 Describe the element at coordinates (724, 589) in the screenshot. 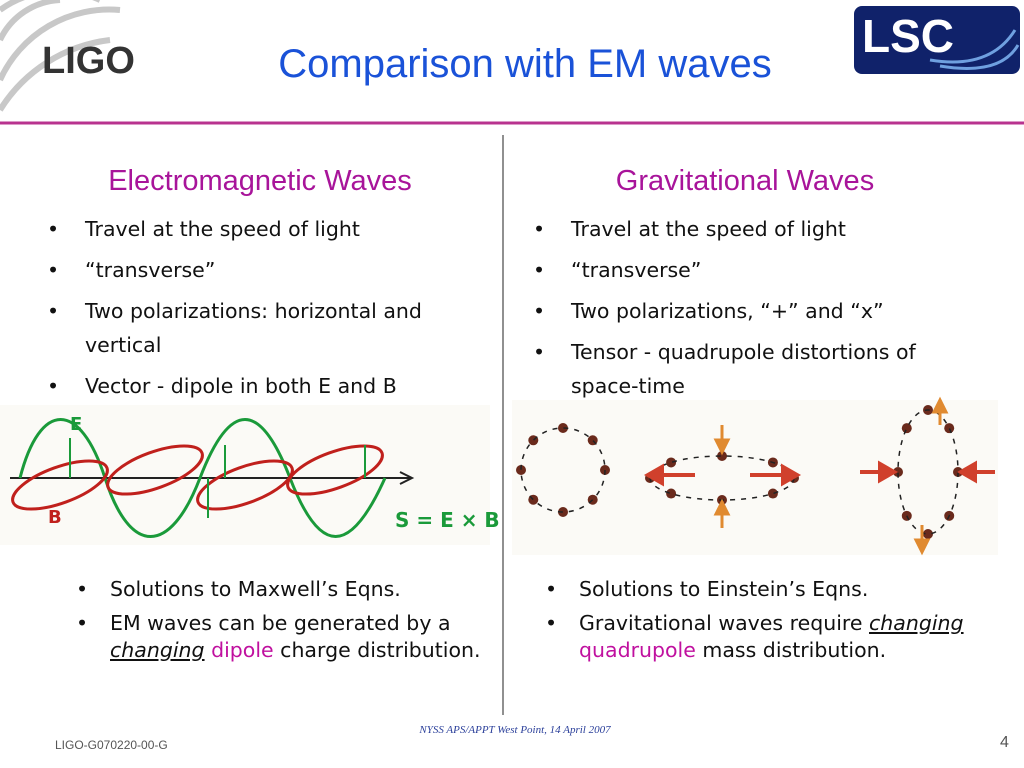

I see `note-text: Solutions to Einstein’s Eqns.` at that location.